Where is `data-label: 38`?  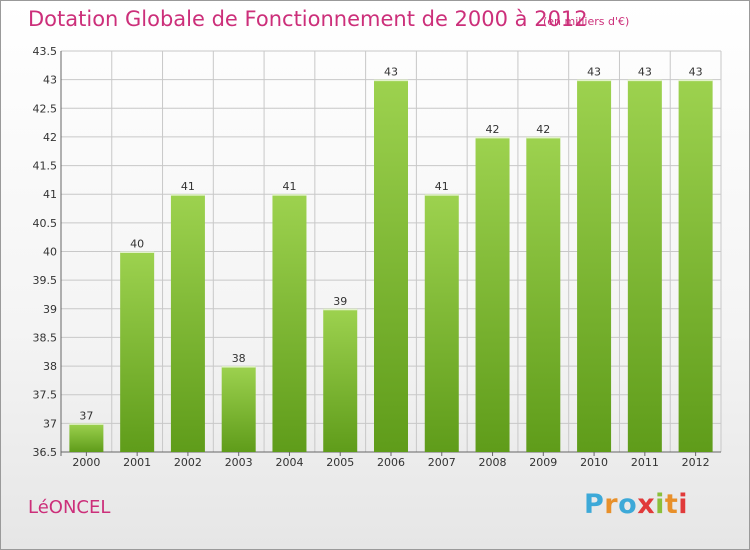
data-label: 38 is located at coordinates (239, 358).